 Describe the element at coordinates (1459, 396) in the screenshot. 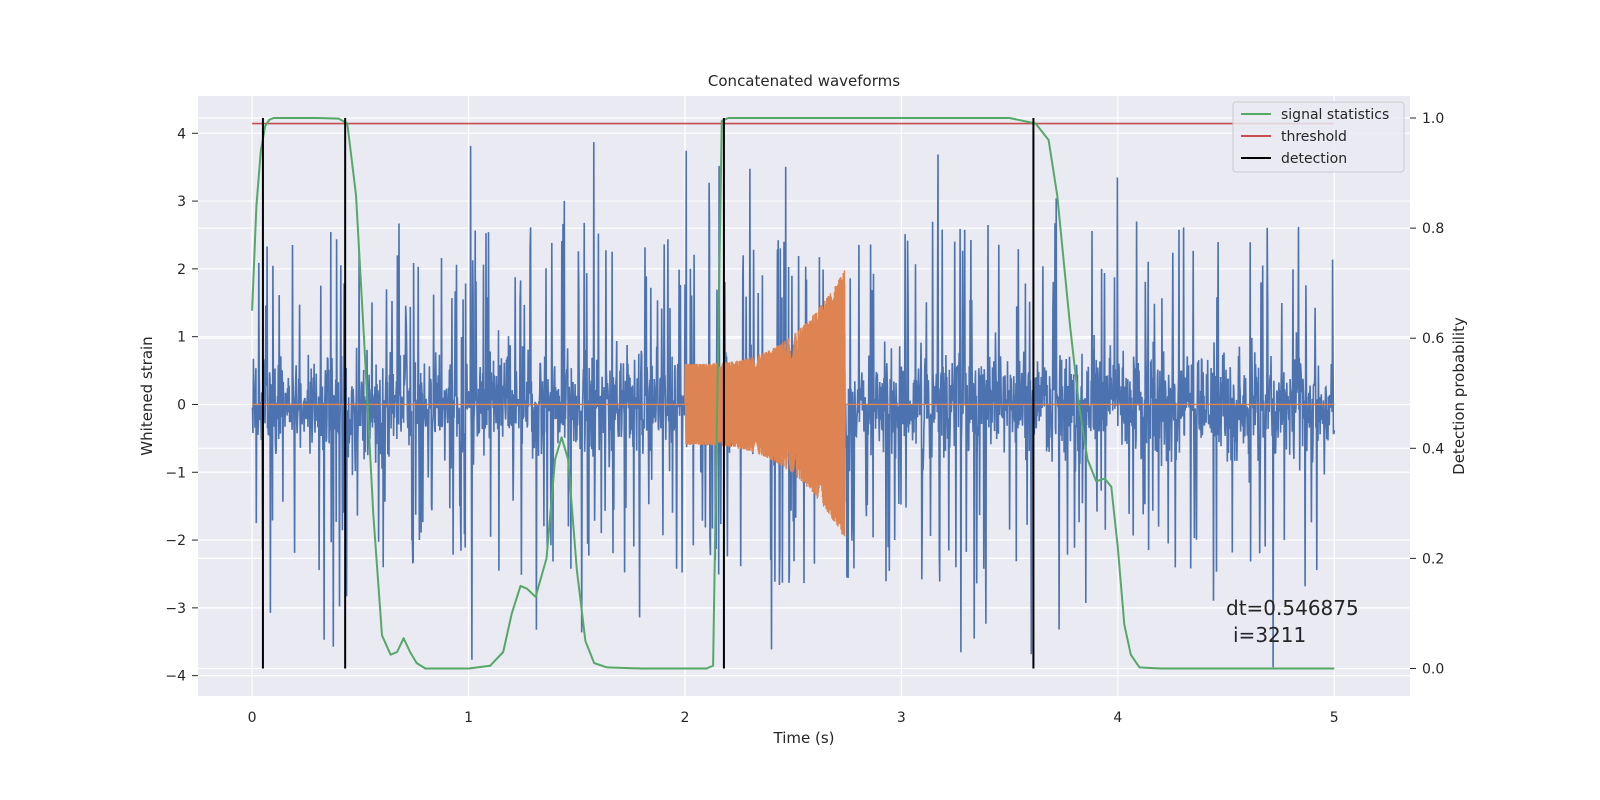

I see `y-axis-label-right: Detection probability` at that location.